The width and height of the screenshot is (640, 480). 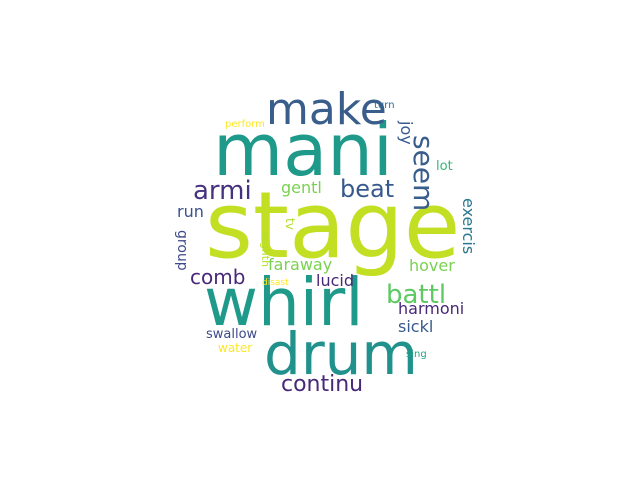 What do you see at coordinates (432, 265) in the screenshot?
I see `word-hover: hover` at bounding box center [432, 265].